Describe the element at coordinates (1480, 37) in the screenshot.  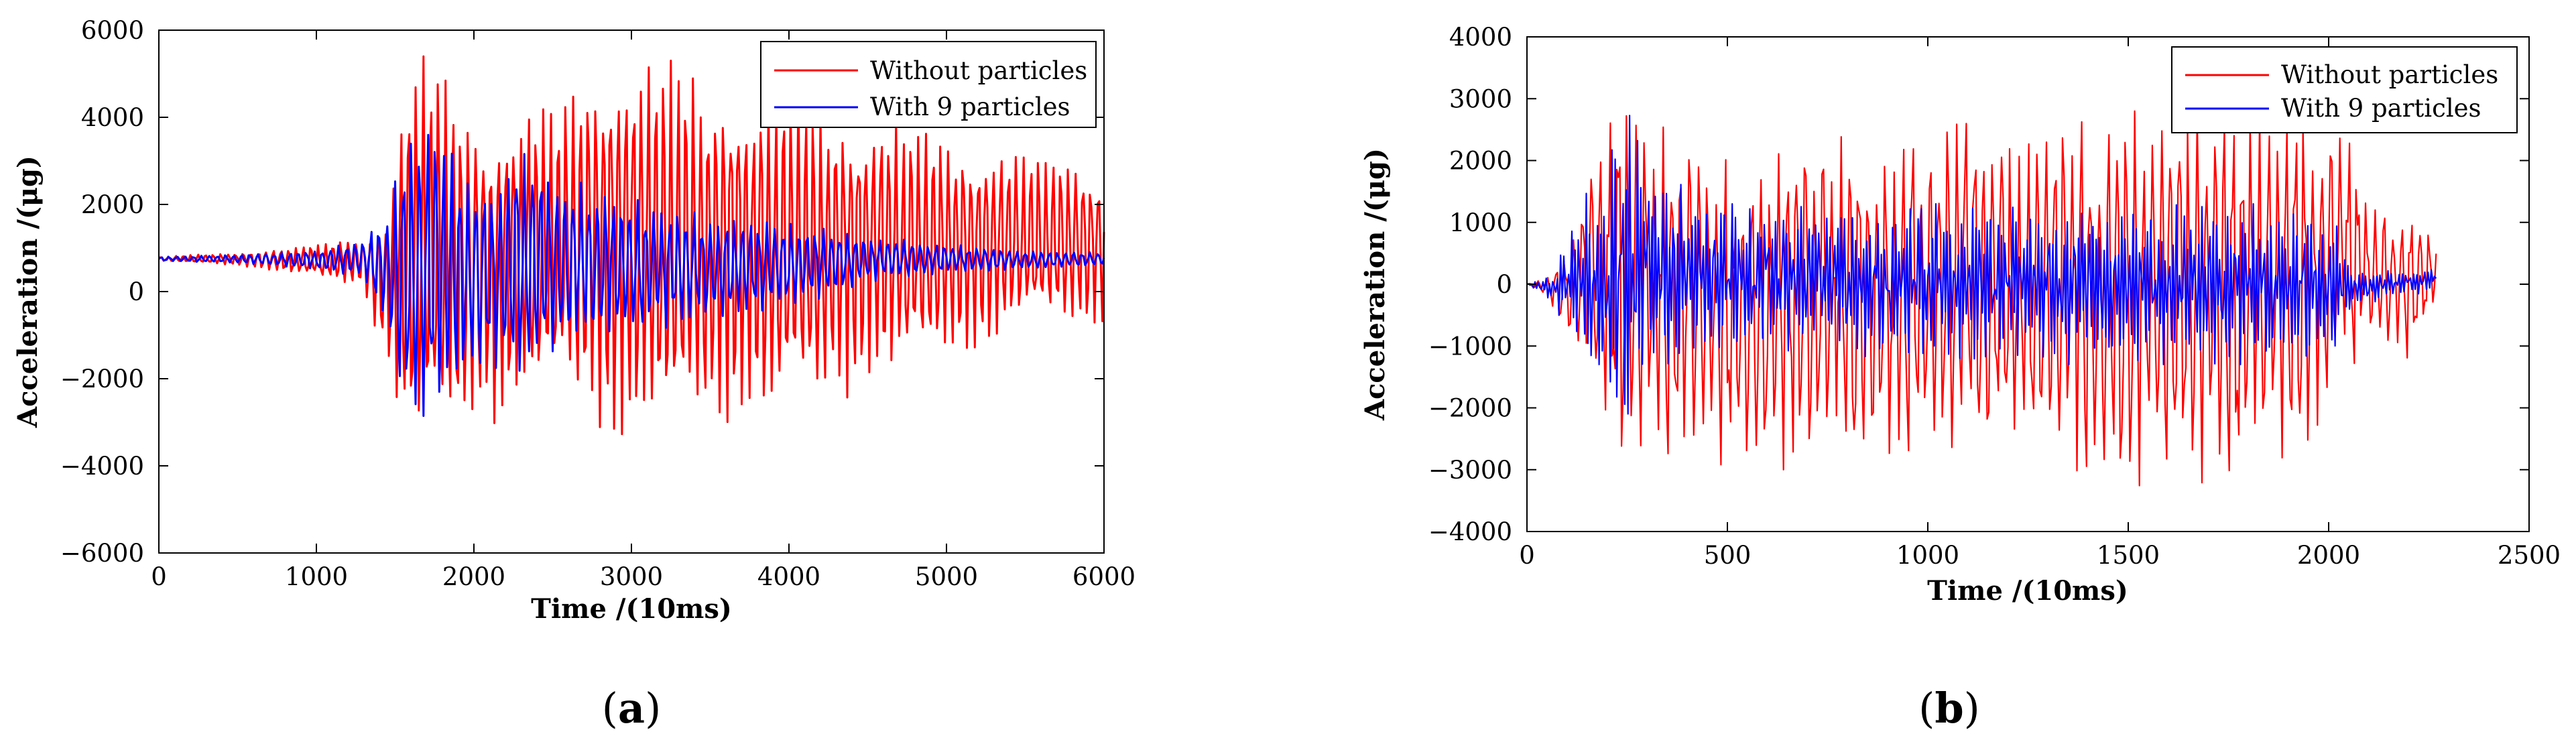
I see `chart-b-y-tick-label: 4000` at that location.